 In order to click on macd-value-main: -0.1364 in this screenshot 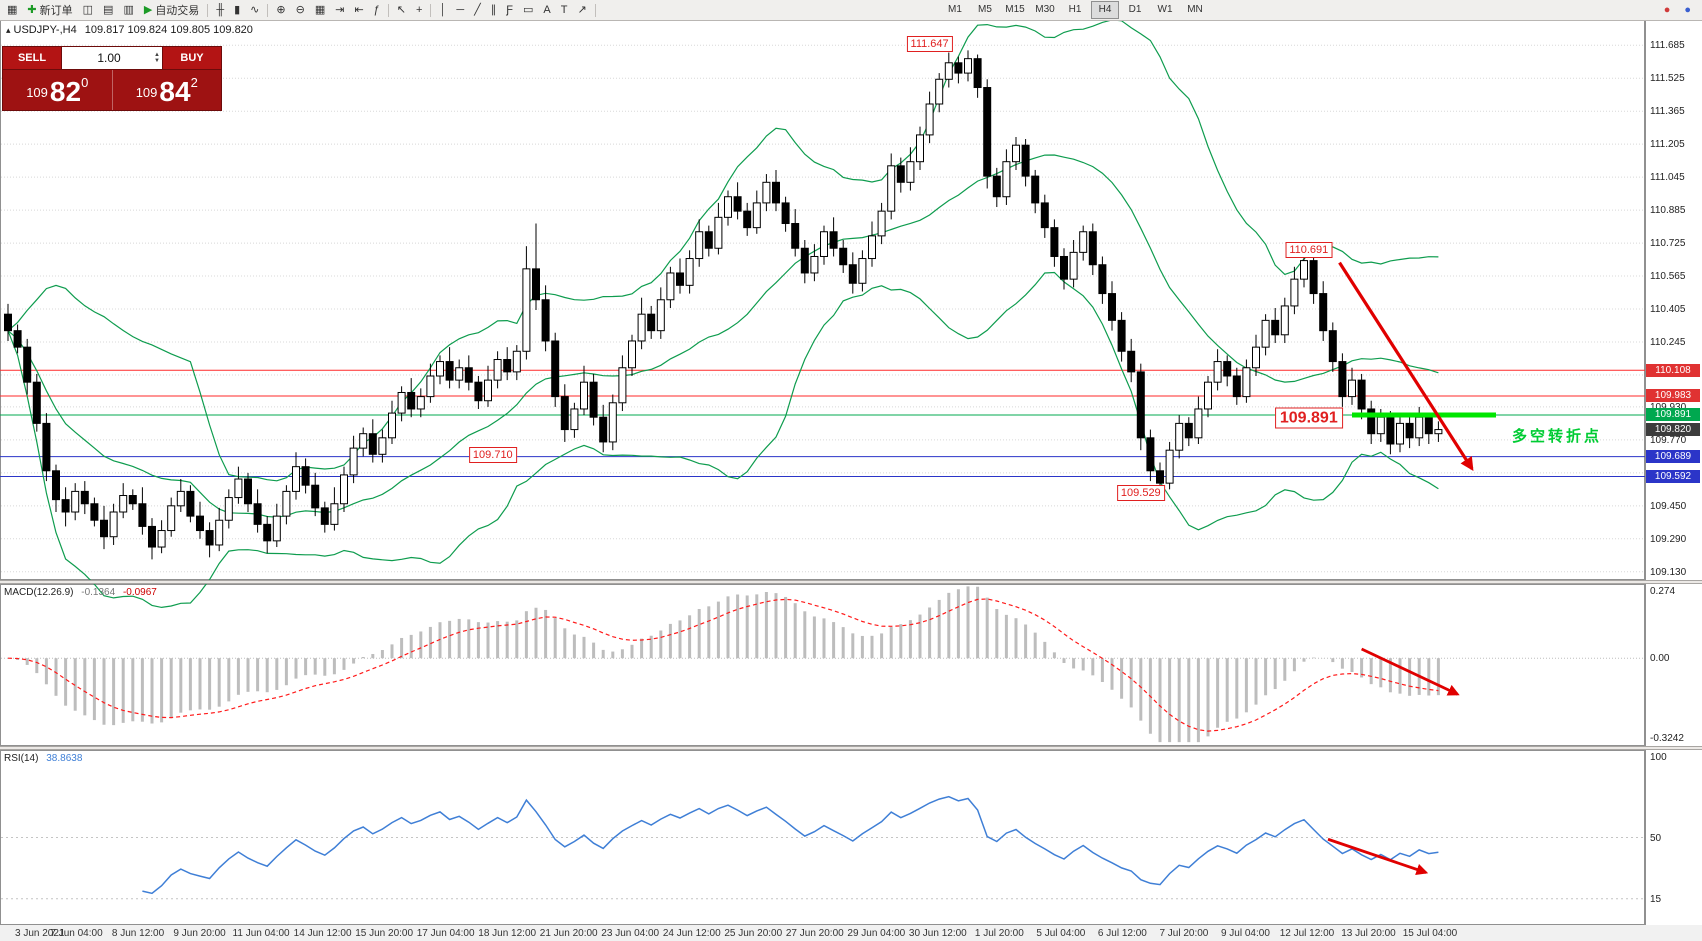, I will do `click(98, 592)`.